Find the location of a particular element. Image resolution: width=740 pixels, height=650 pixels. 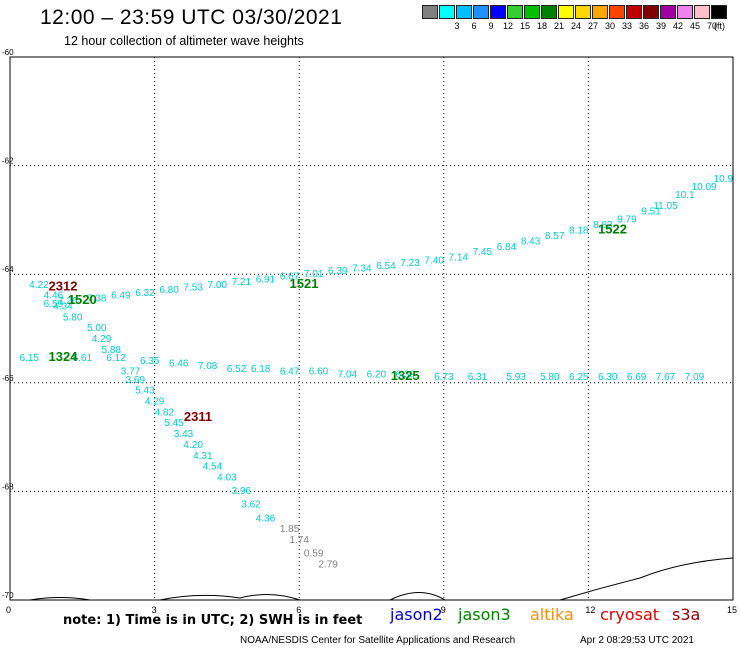

wave-height-point: 6.80 is located at coordinates (169, 290).